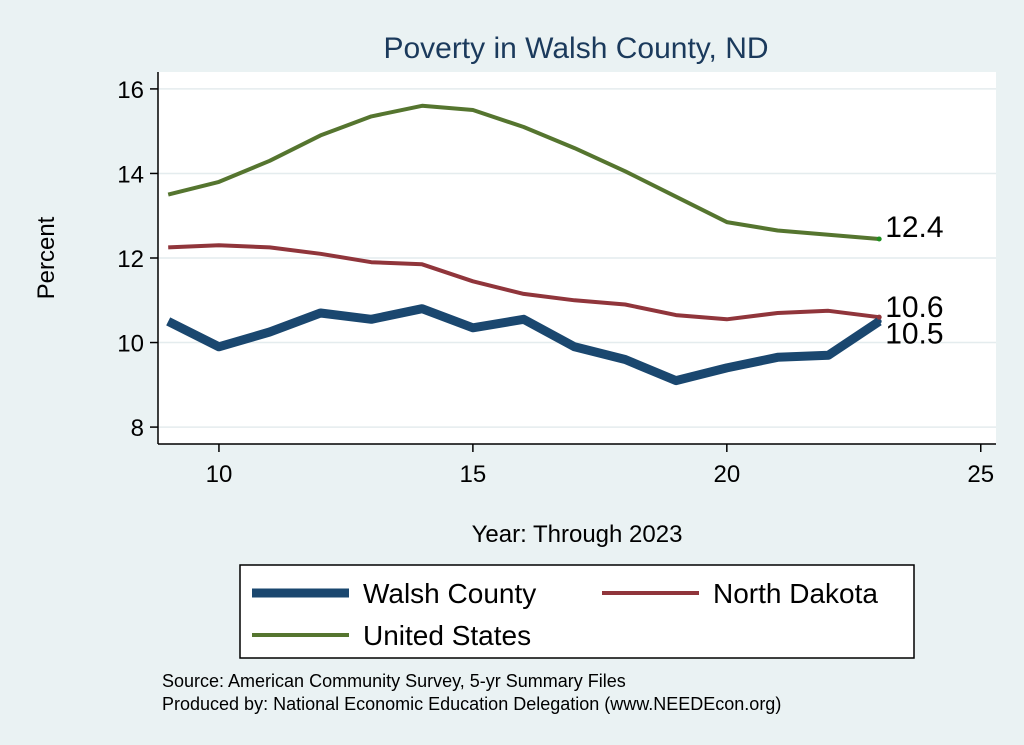 The image size is (1024, 745). What do you see at coordinates (575, 48) in the screenshot?
I see `chart-title: Poverty in Walsh County, ND` at bounding box center [575, 48].